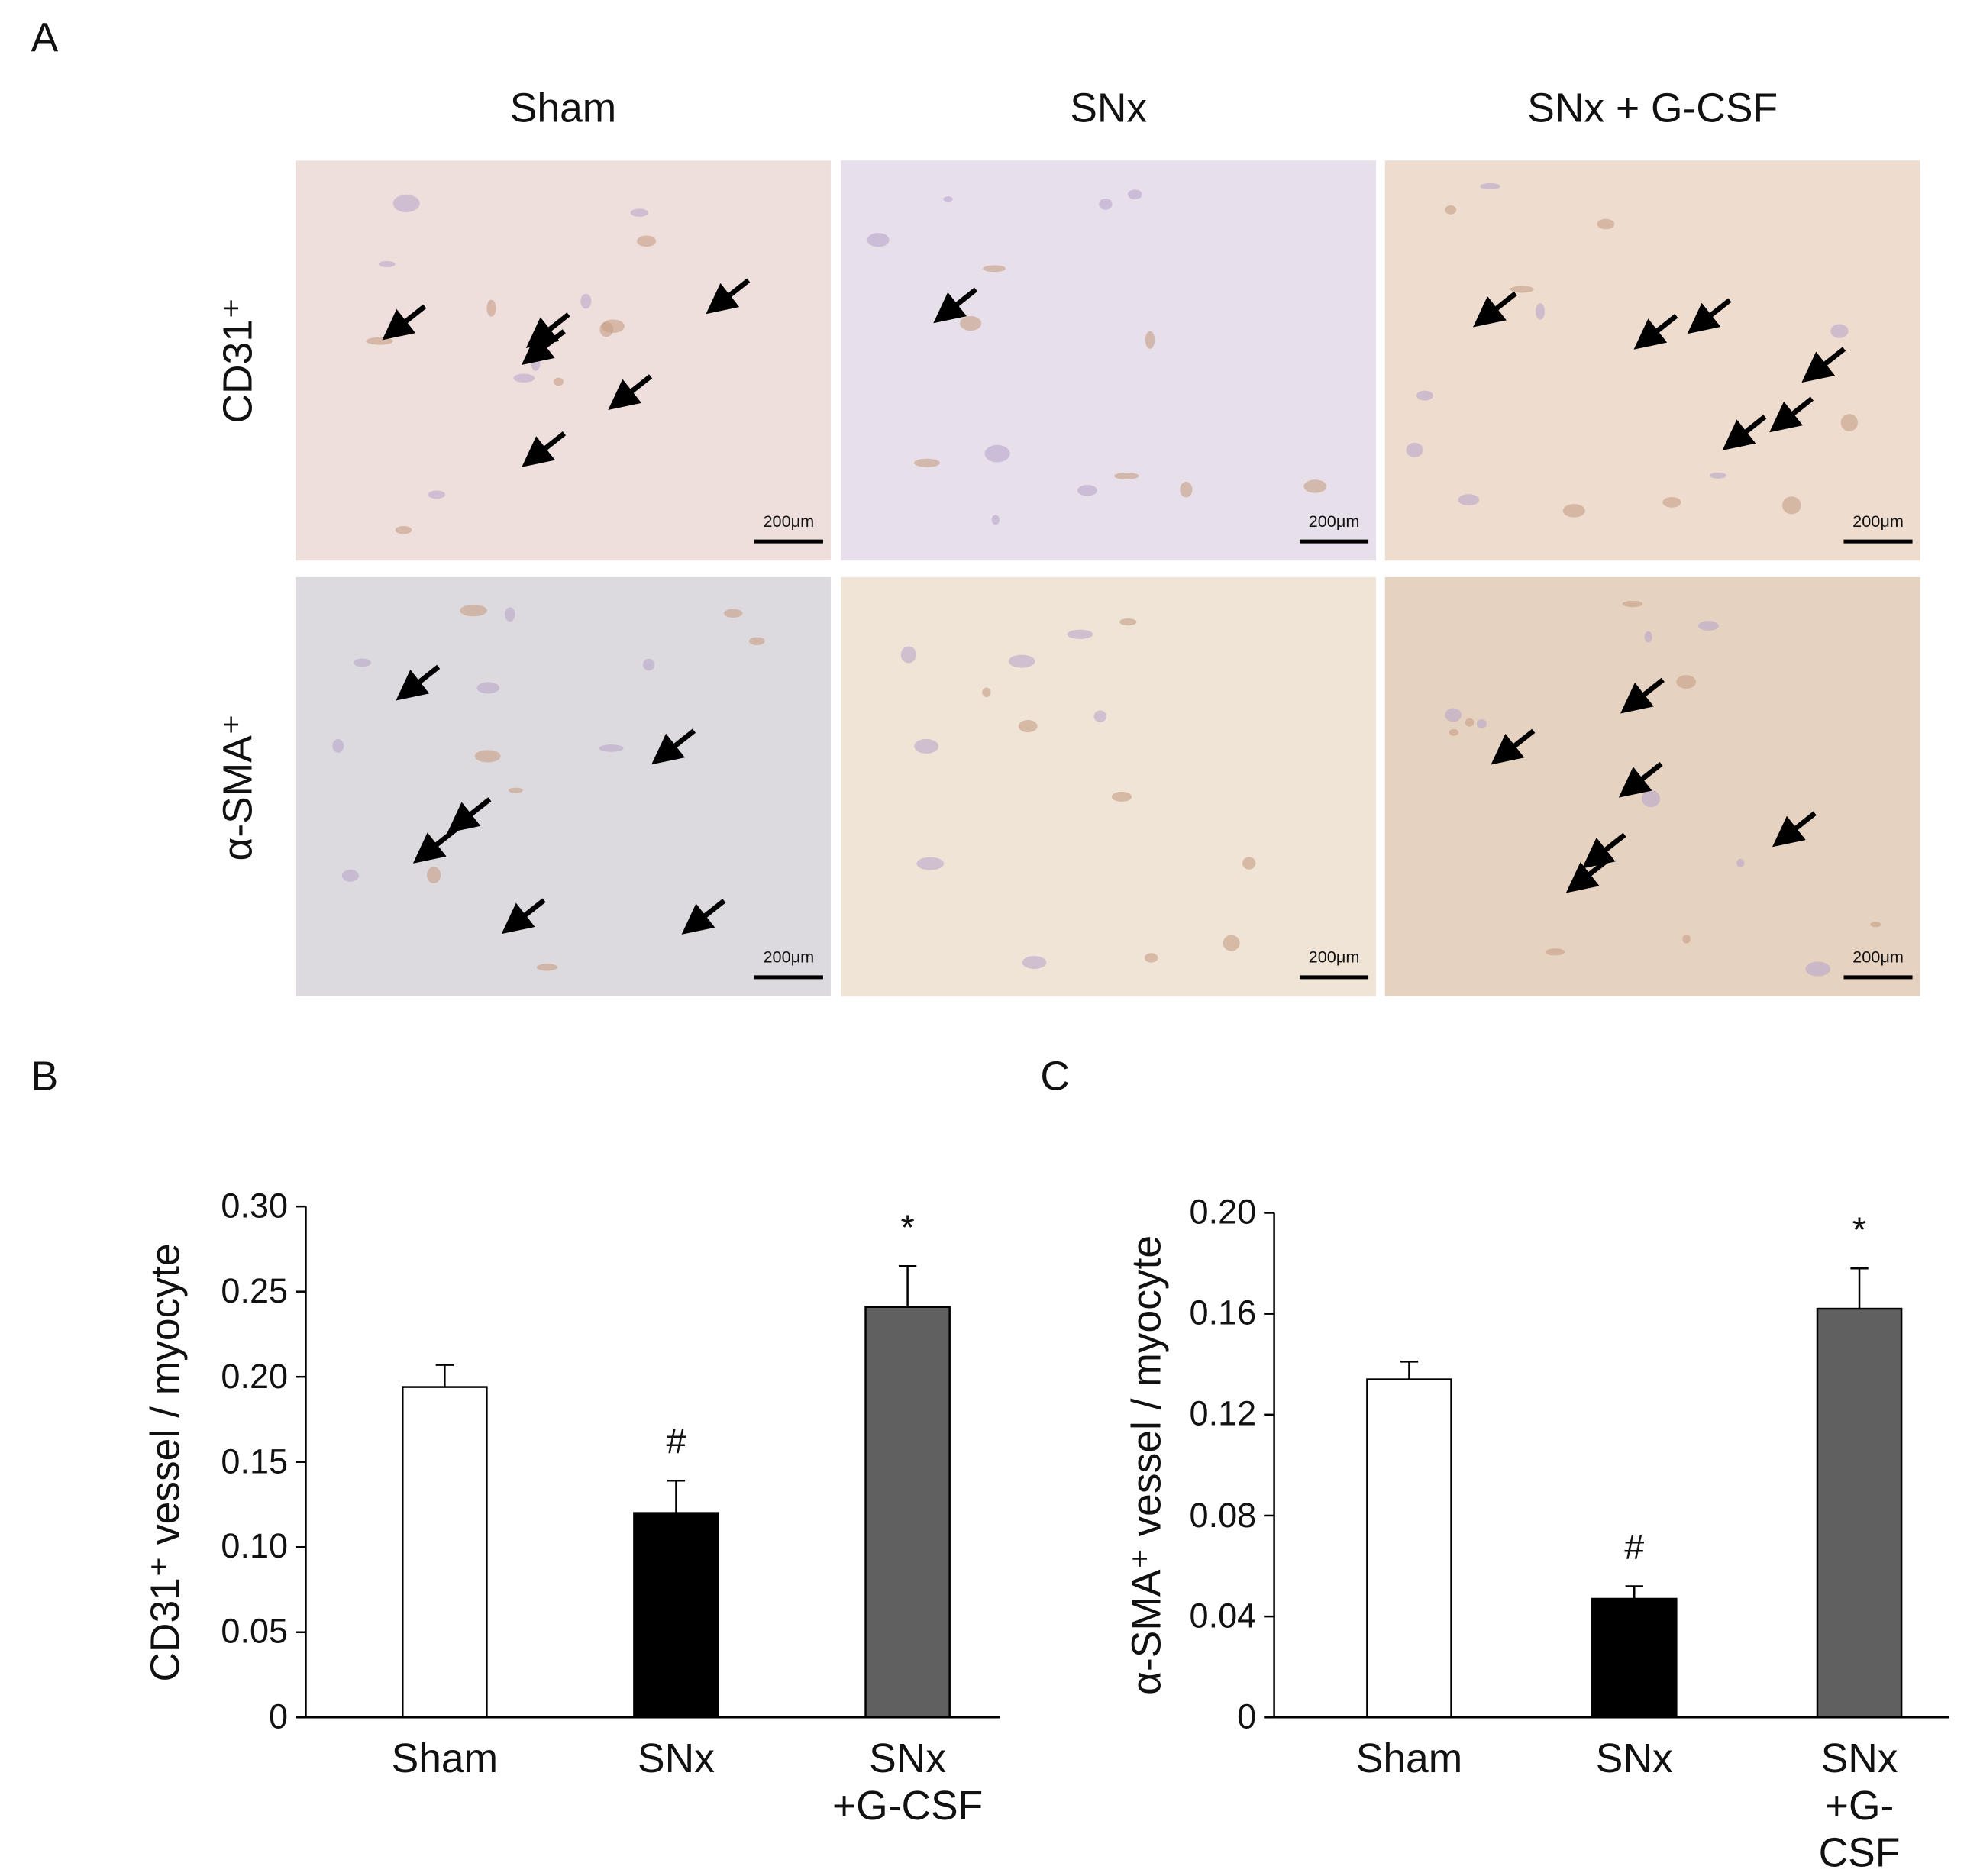  Describe the element at coordinates (1223, 1212) in the screenshot. I see `y-tick-label: 0.20` at that location.